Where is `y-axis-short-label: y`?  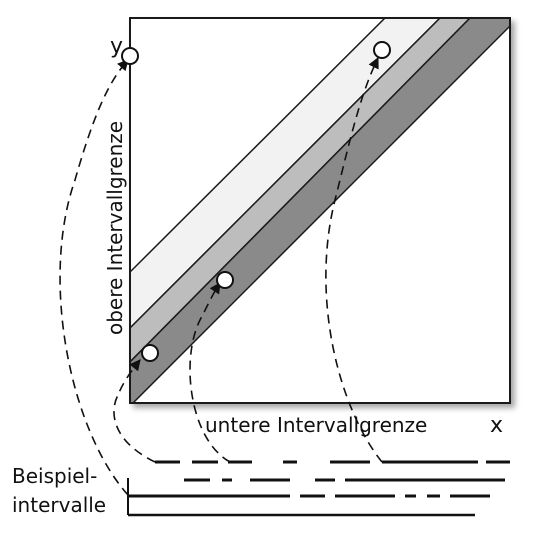
y-axis-short-label: y is located at coordinates (116, 46).